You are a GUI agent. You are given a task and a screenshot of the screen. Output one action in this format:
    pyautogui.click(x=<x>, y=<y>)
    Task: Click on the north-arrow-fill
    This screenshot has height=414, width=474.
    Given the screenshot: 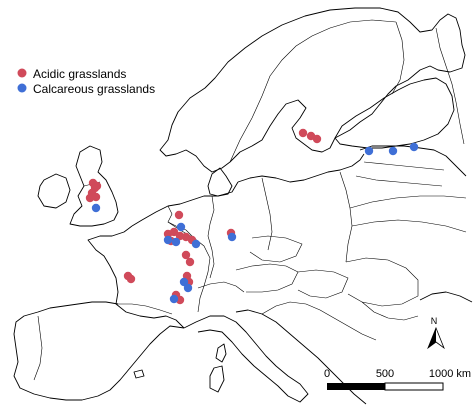 What is the action you would take?
    pyautogui.click(x=432, y=338)
    